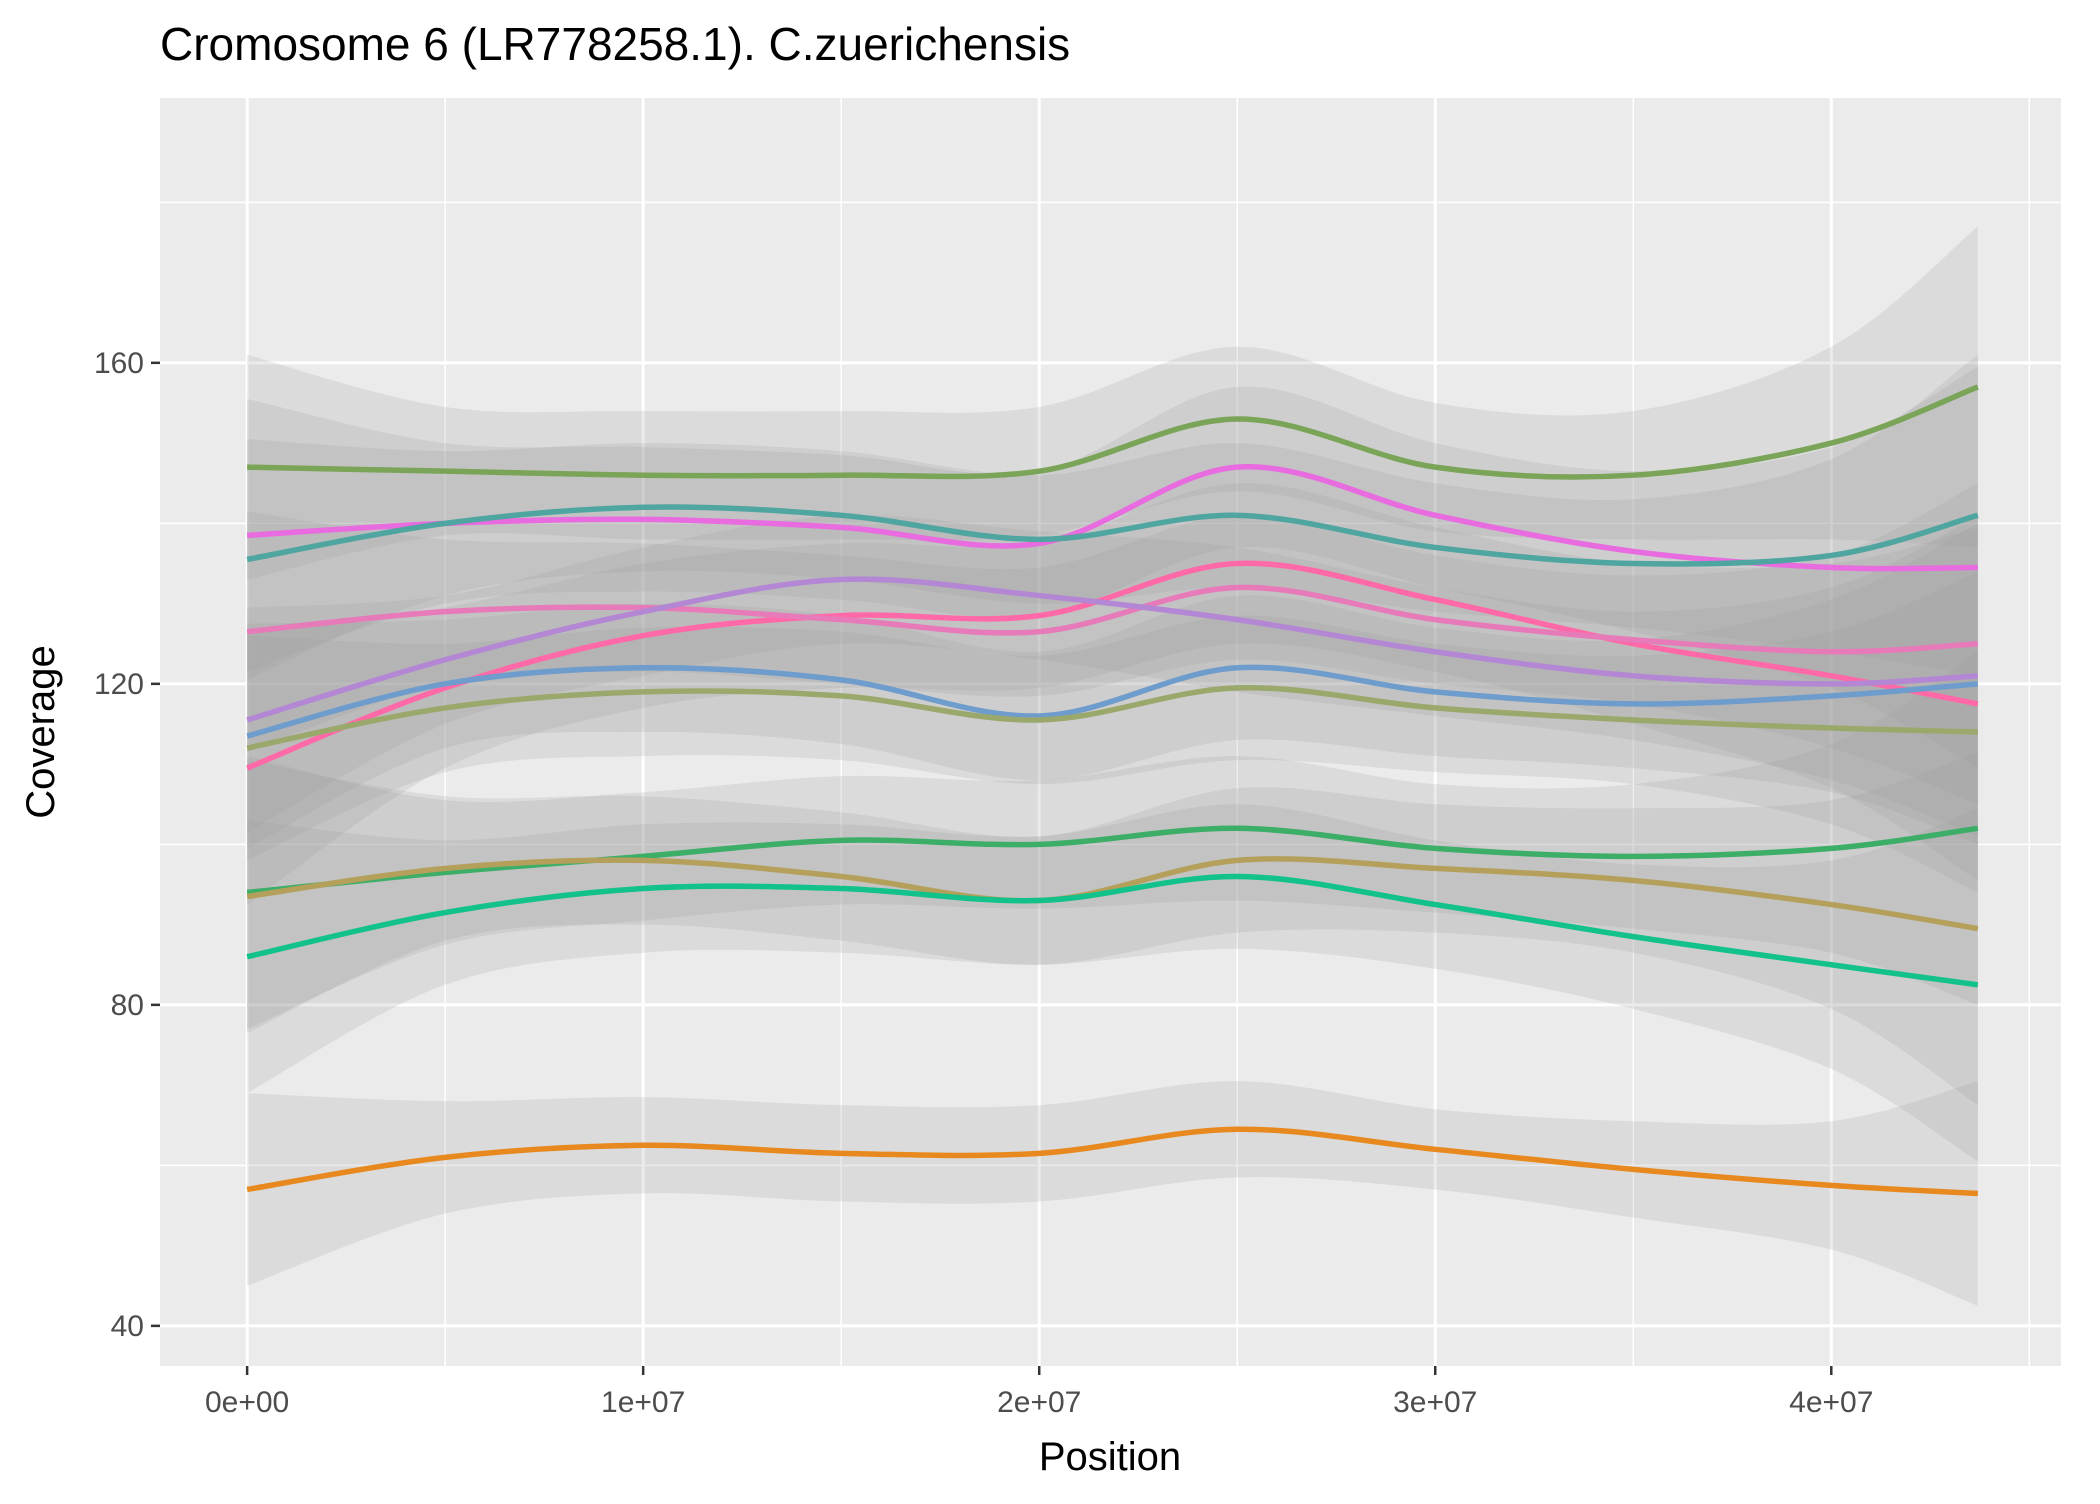 The height and width of the screenshot is (1504, 2100). I want to click on y-tick-label: 40, so click(127, 1326).